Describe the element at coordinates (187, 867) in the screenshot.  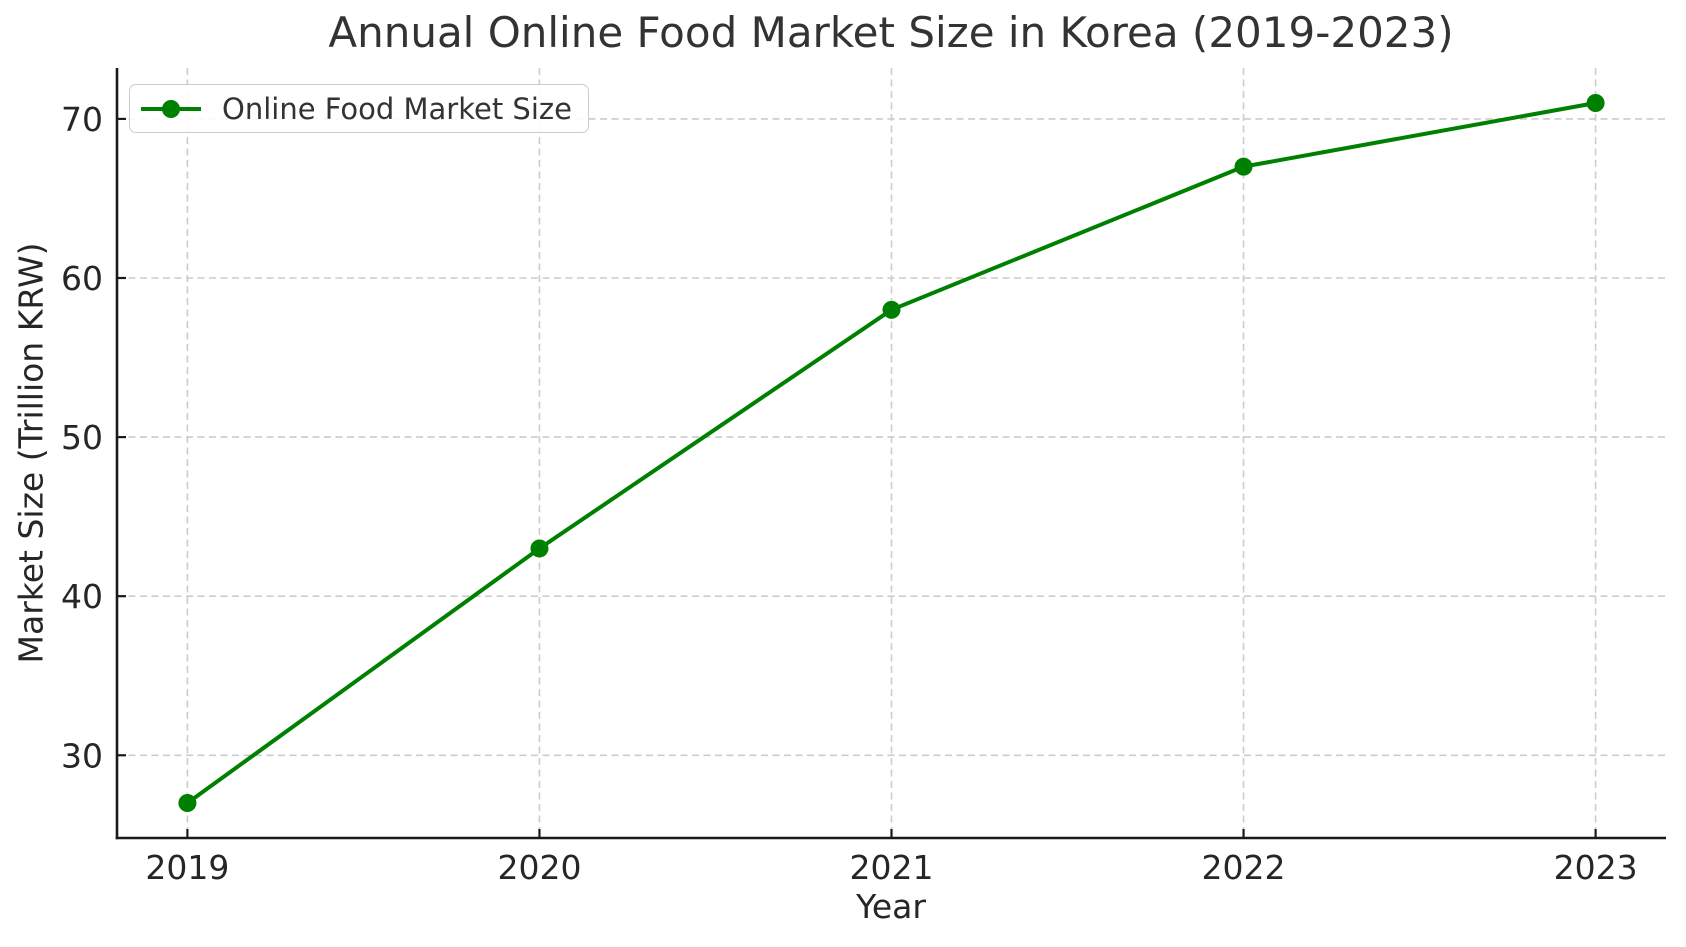
I see `x-tick-label: 2019` at that location.